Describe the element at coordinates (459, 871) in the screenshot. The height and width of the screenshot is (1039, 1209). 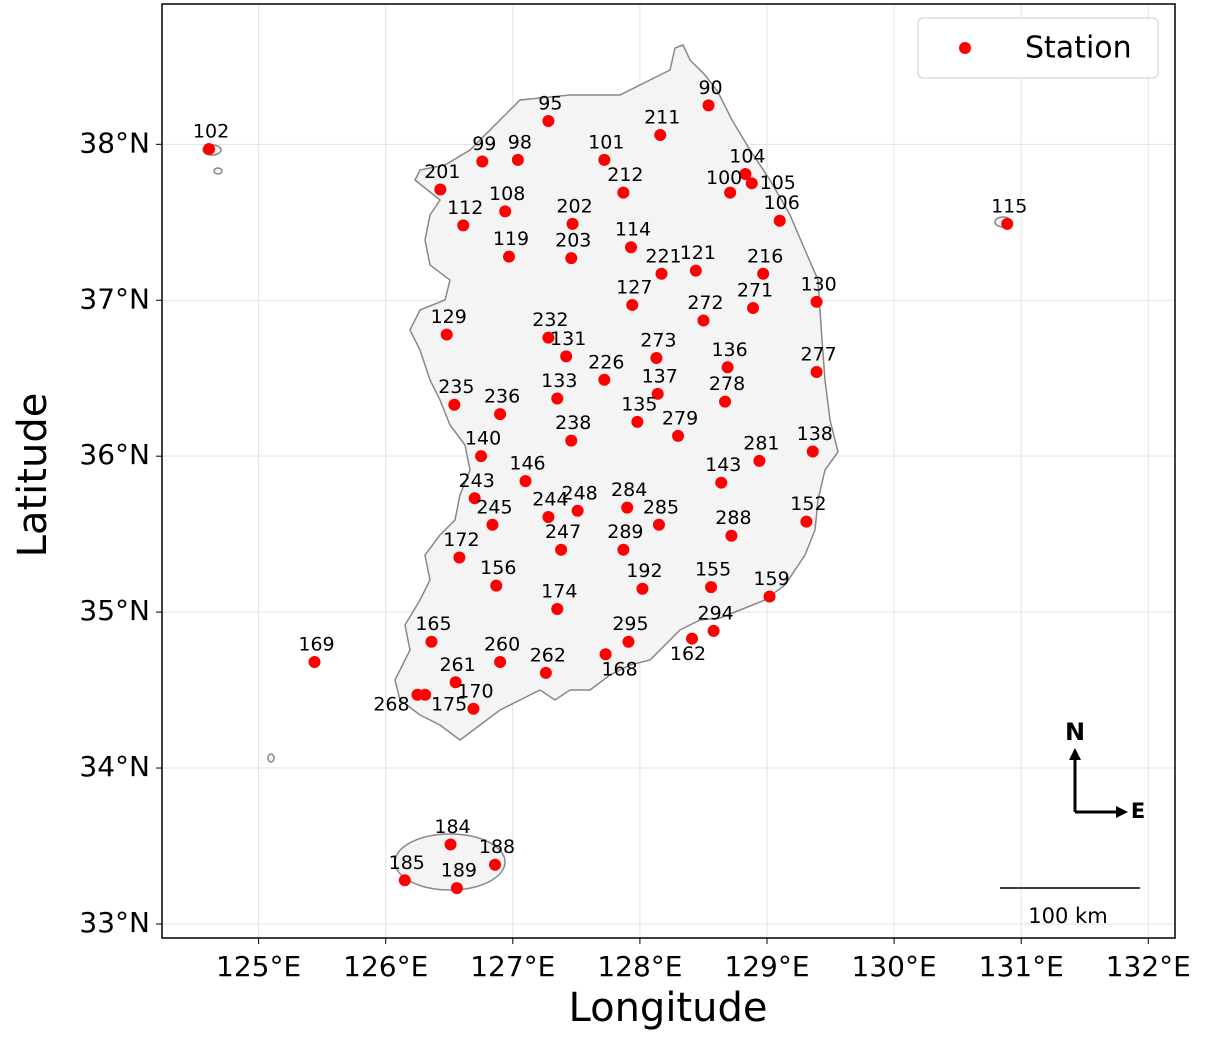
I see `station-label: 189` at that location.